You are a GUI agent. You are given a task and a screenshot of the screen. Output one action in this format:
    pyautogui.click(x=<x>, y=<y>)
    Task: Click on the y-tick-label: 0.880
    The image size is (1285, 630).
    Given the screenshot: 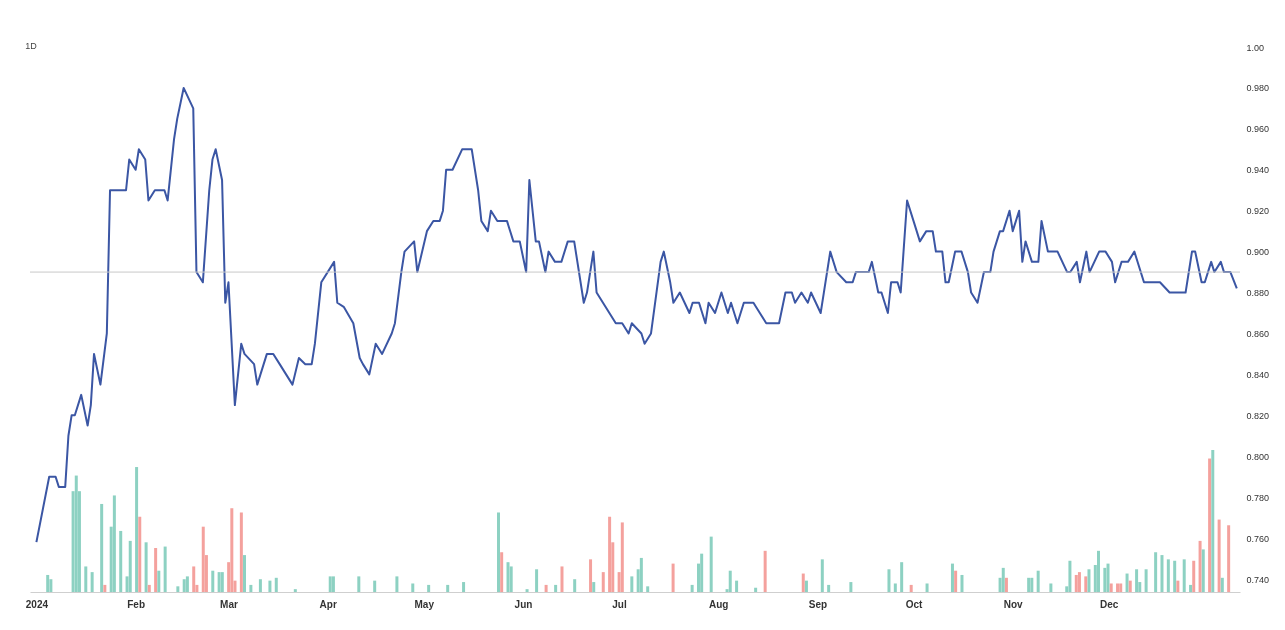 What is the action you would take?
    pyautogui.click(x=1258, y=293)
    